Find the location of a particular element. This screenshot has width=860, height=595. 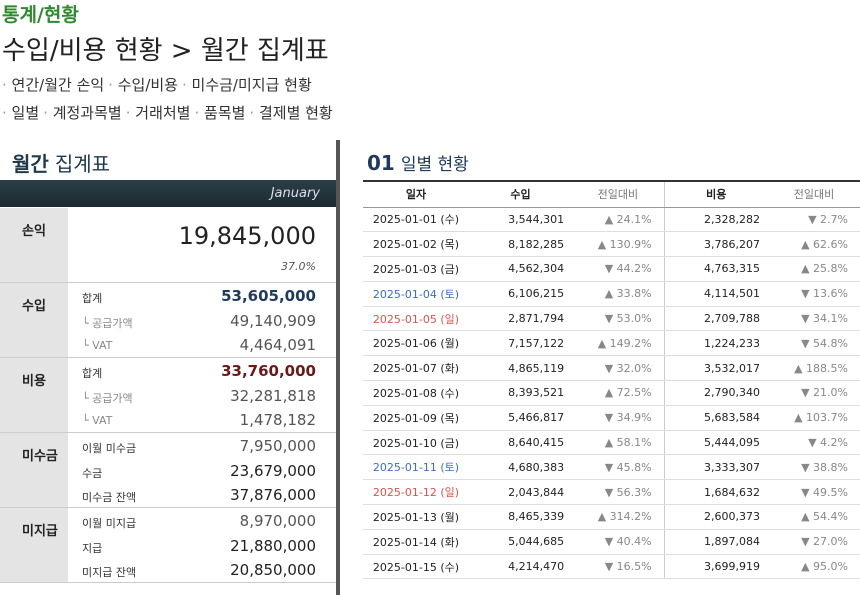

row-value: 53,605,000 is located at coordinates (268, 296).